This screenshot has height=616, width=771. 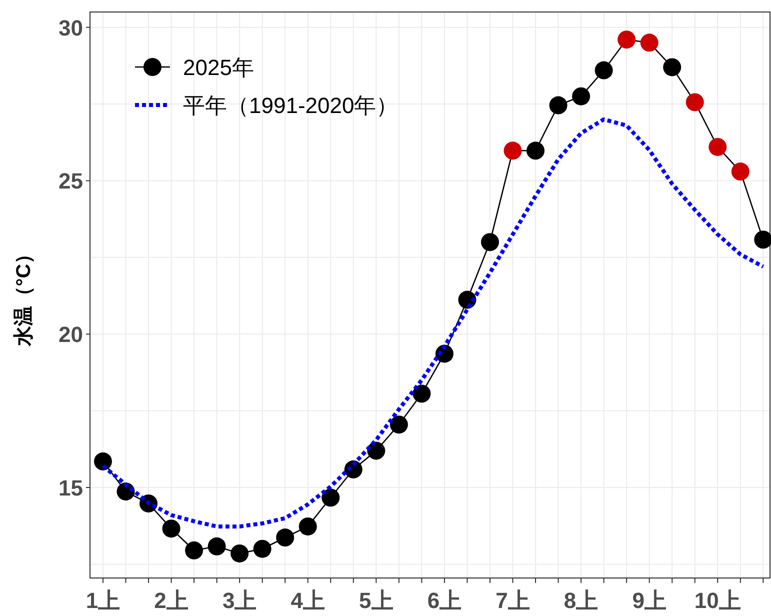 What do you see at coordinates (70, 335) in the screenshot?
I see `y-tick-label: 20` at bounding box center [70, 335].